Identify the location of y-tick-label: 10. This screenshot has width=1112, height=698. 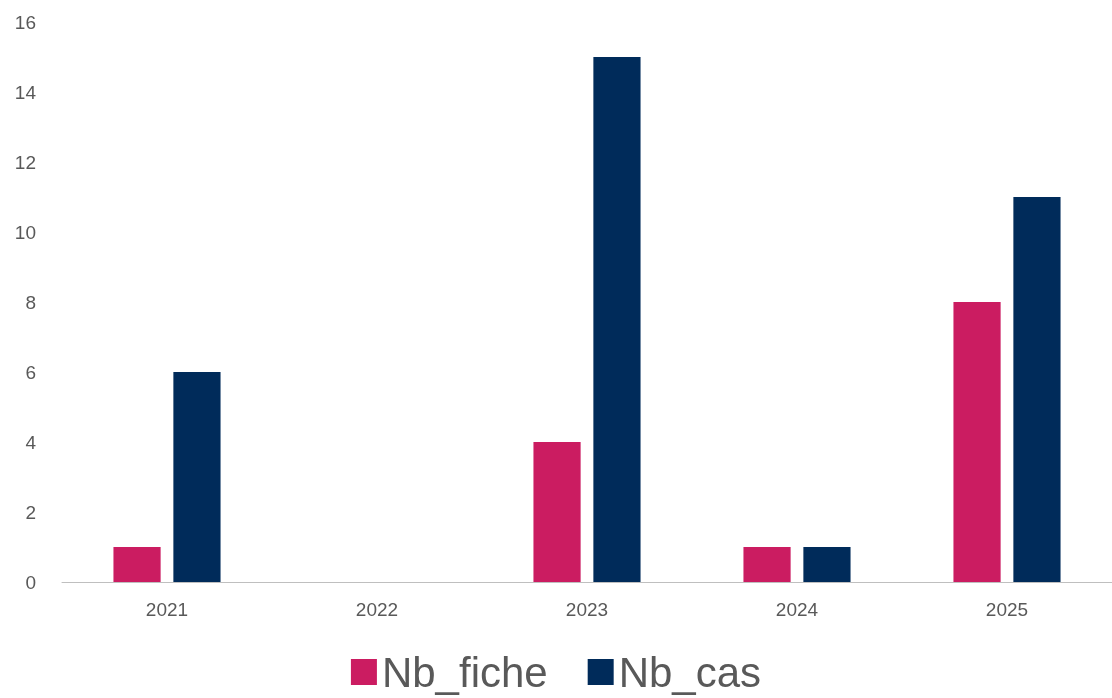
(25, 232).